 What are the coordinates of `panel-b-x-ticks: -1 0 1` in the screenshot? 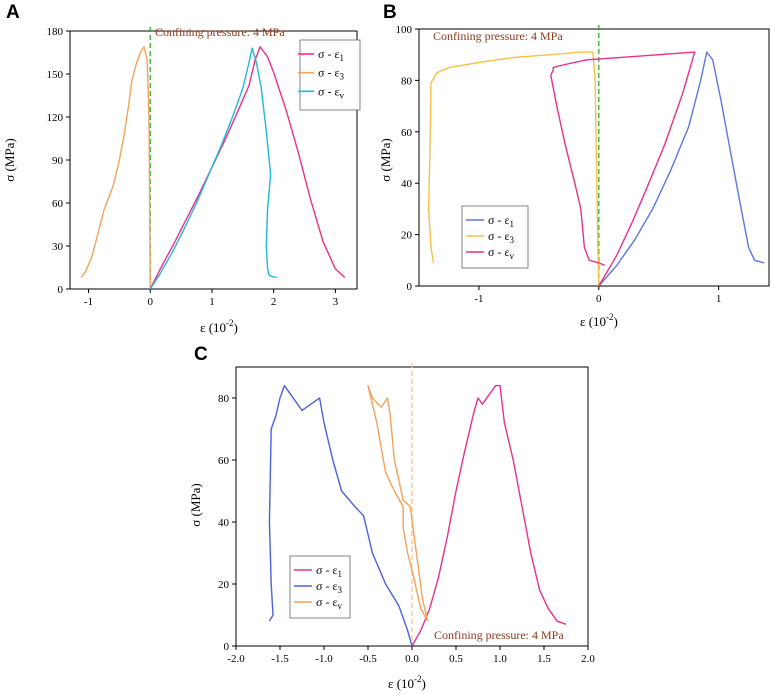 It's located at (597, 295).